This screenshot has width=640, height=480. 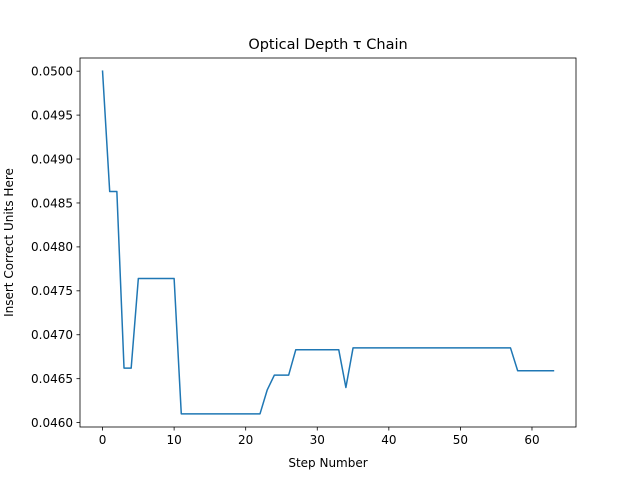 What do you see at coordinates (245, 440) in the screenshot?
I see `x-tick-label: 20` at bounding box center [245, 440].